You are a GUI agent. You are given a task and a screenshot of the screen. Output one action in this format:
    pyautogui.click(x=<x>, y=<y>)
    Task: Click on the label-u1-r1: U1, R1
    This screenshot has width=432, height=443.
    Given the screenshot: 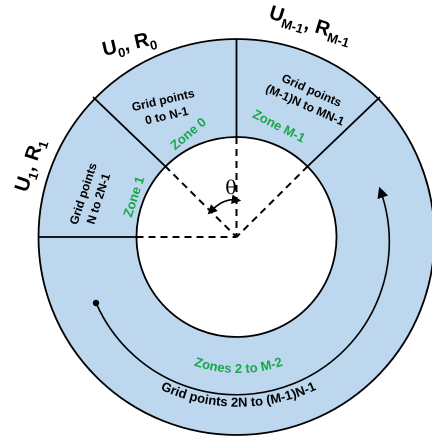 What is the action you would take?
    pyautogui.click(x=31, y=166)
    